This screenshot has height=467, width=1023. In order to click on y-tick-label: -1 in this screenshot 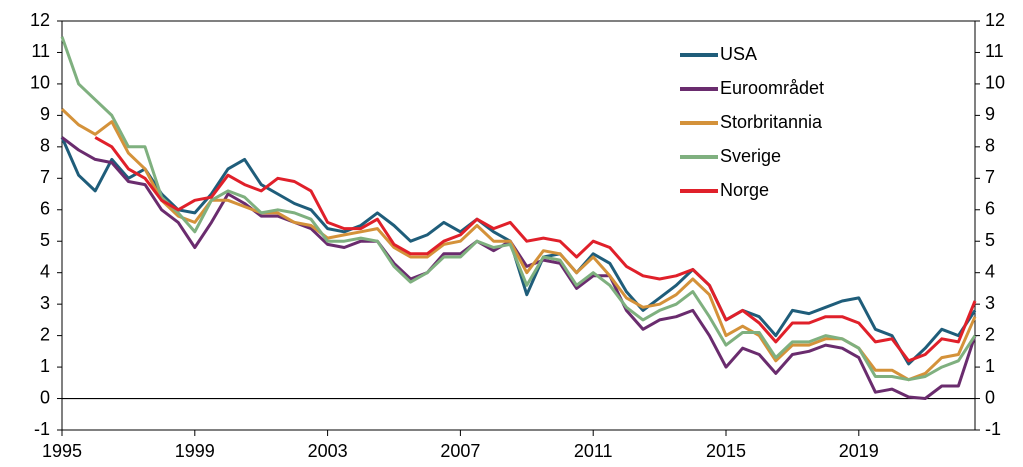, I will do `click(42, 429)`.